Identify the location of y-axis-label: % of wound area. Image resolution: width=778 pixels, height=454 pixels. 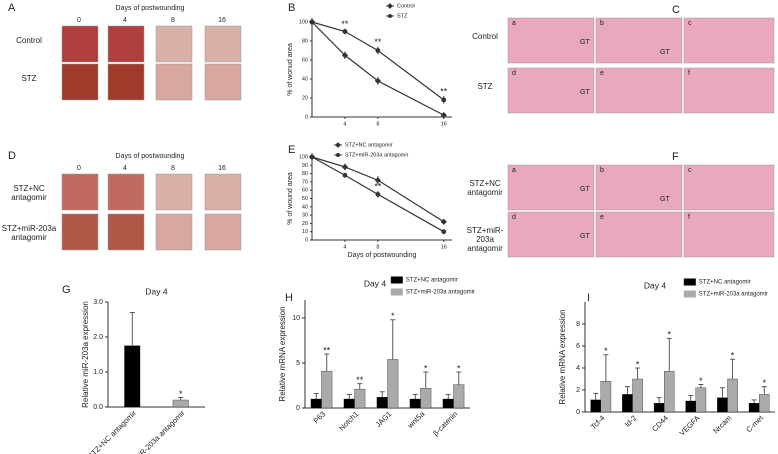
(290, 198).